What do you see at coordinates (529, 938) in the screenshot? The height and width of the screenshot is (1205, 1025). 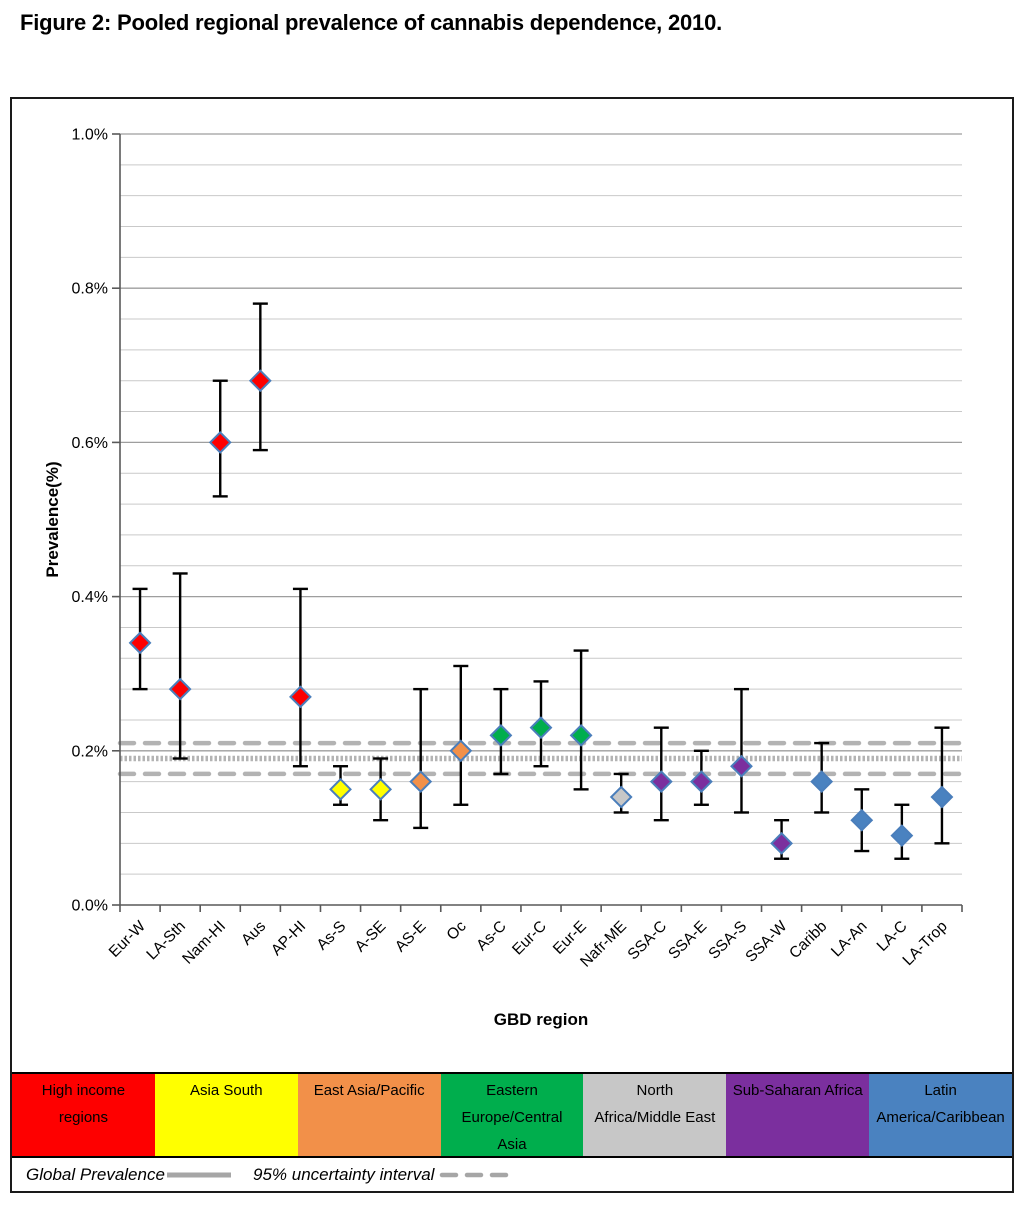 I see `x-tick-label-Eur-C: Eur-C` at bounding box center [529, 938].